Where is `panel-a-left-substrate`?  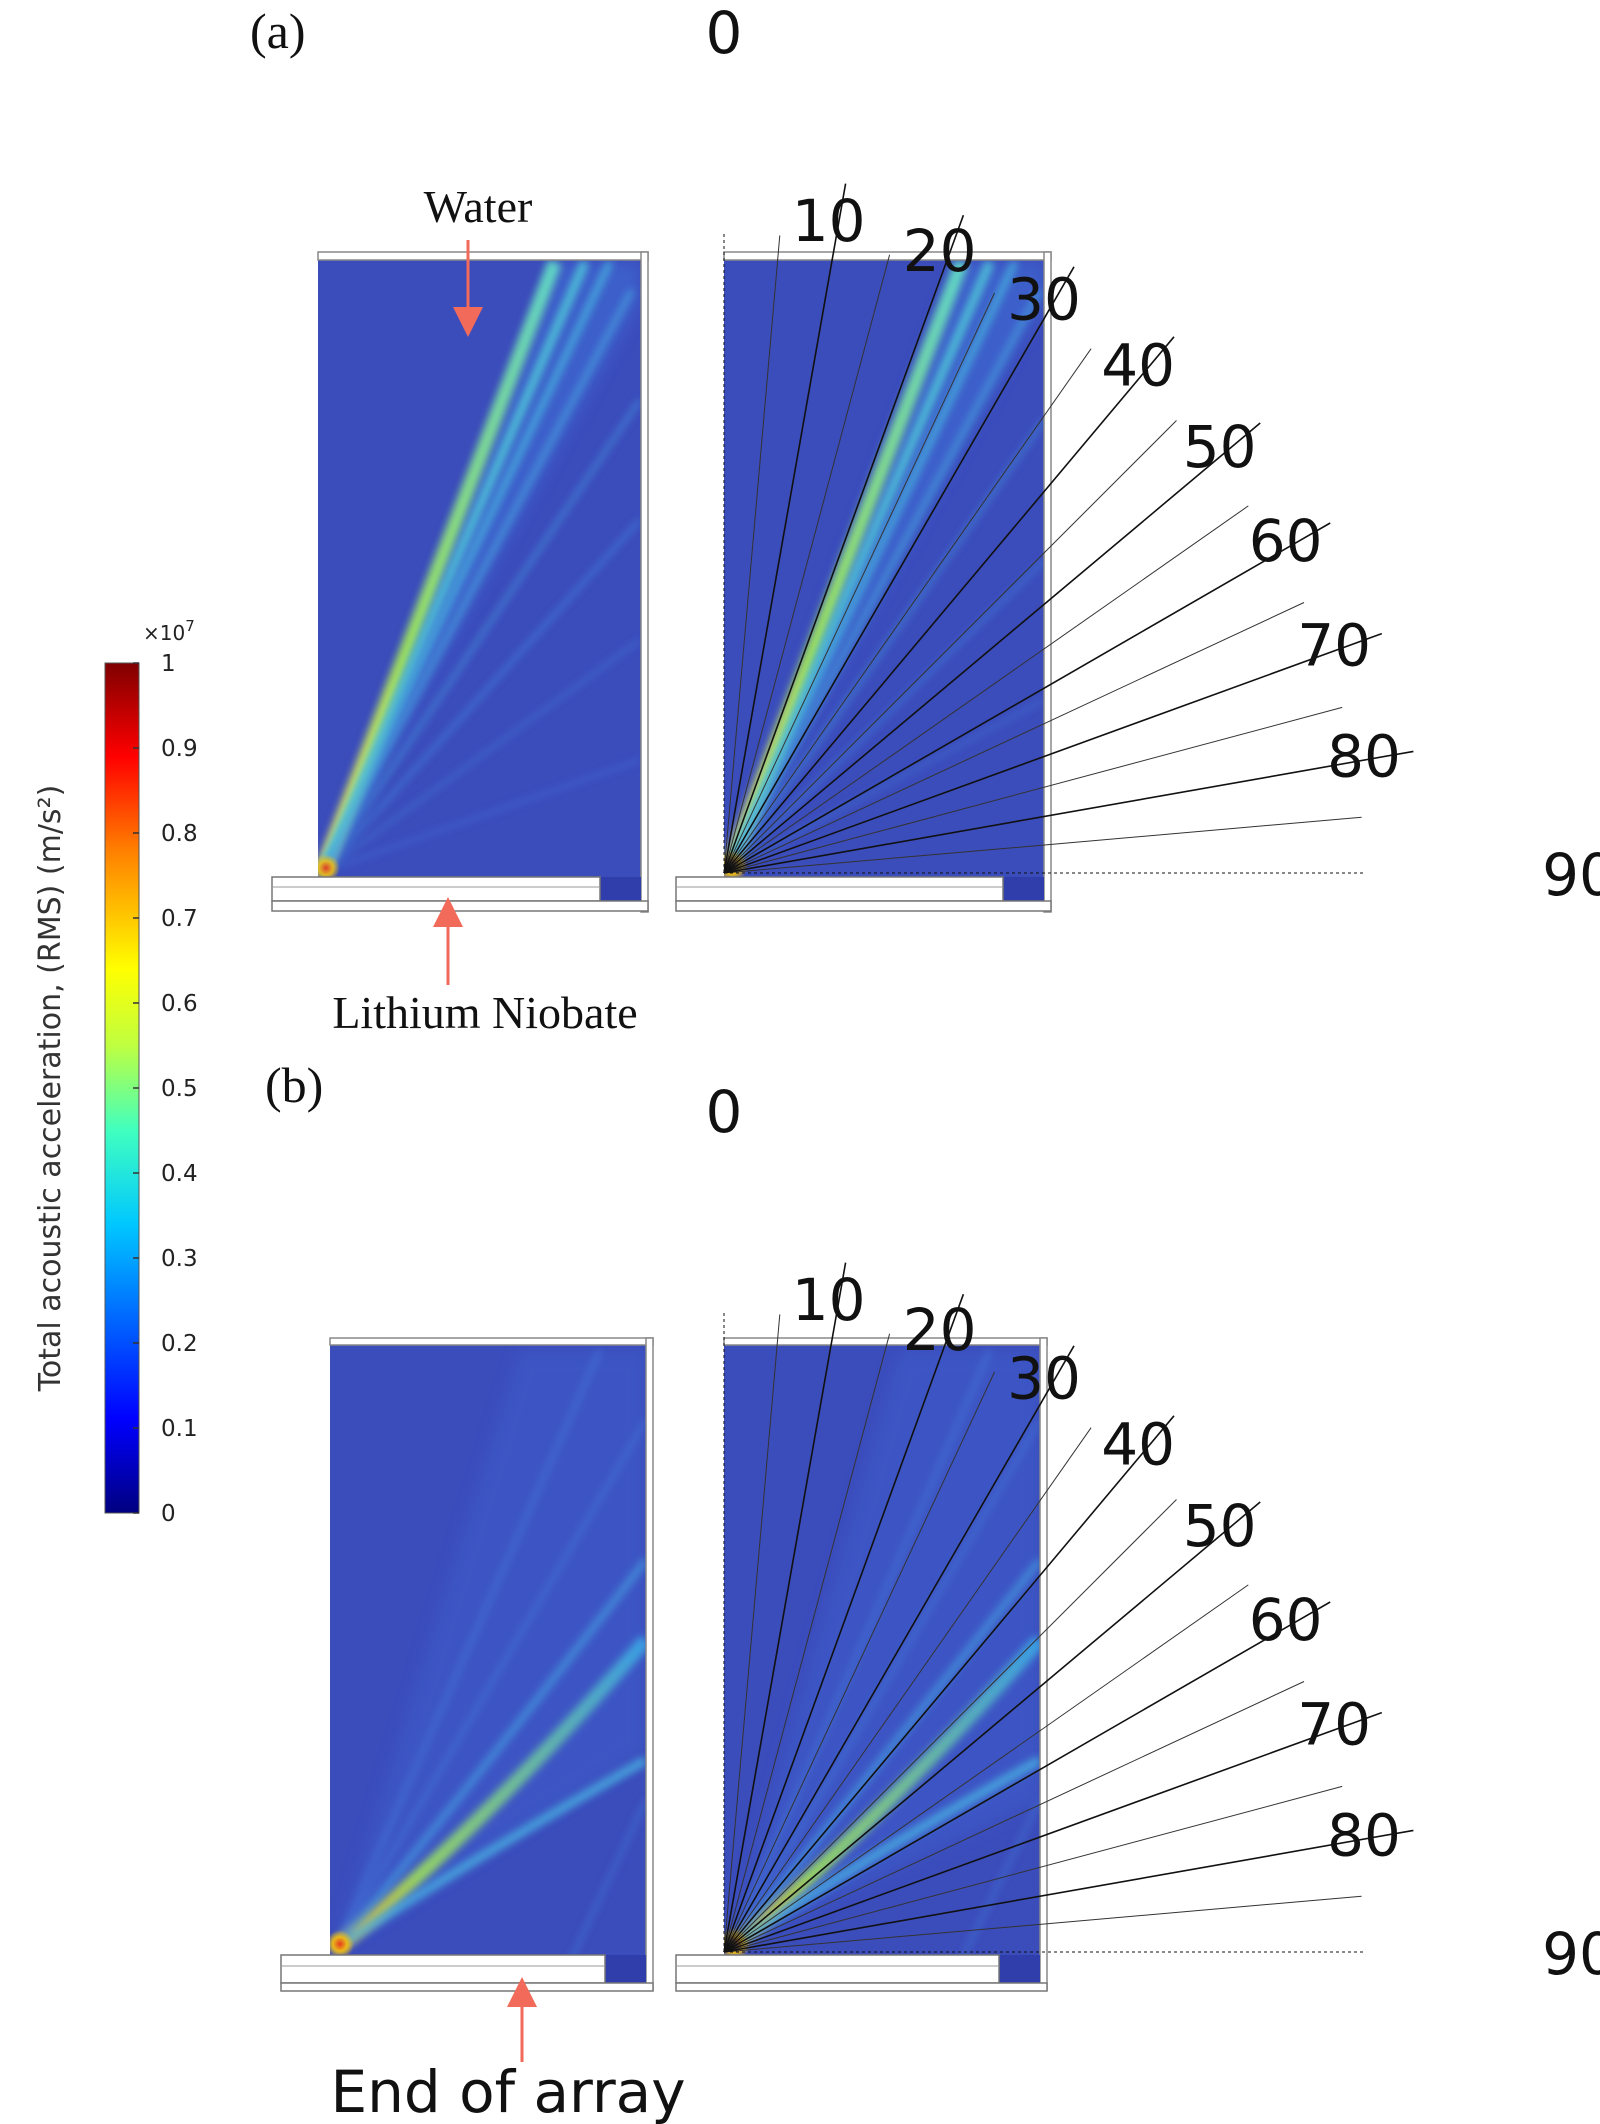
panel-a-left-substrate is located at coordinates (436, 889).